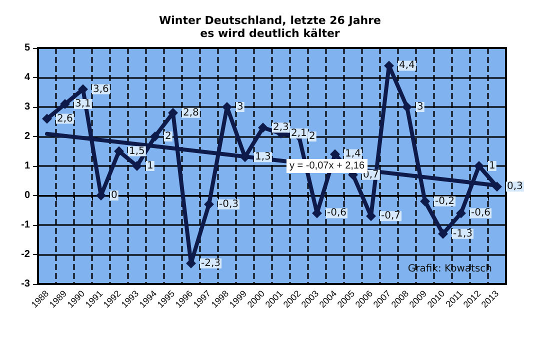  What do you see at coordinates (191, 112) in the screenshot?
I see `data-label: 2,8` at bounding box center [191, 112].